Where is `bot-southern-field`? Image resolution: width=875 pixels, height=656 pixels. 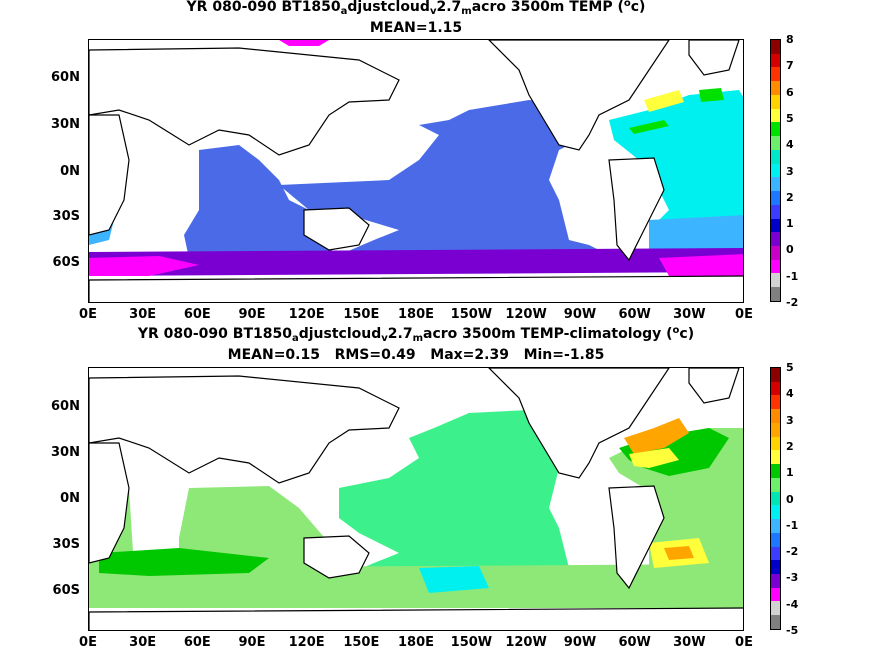 bot-southern-field is located at coordinates (416, 586).